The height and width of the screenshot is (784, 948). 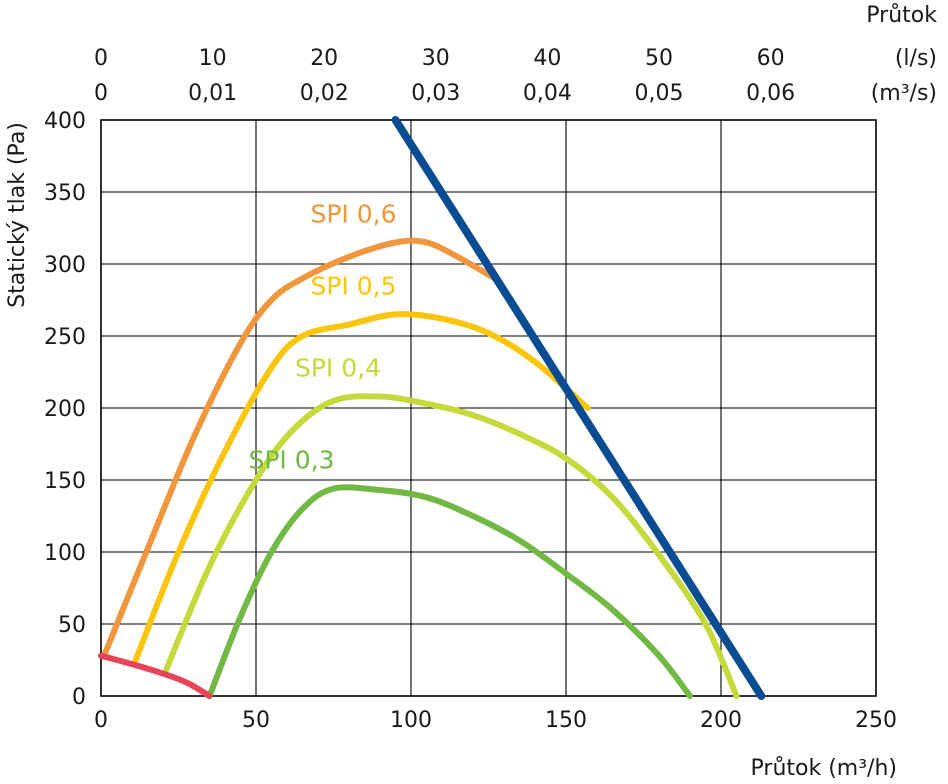 I want to click on top-tick-label-ls: 30, so click(x=436, y=58).